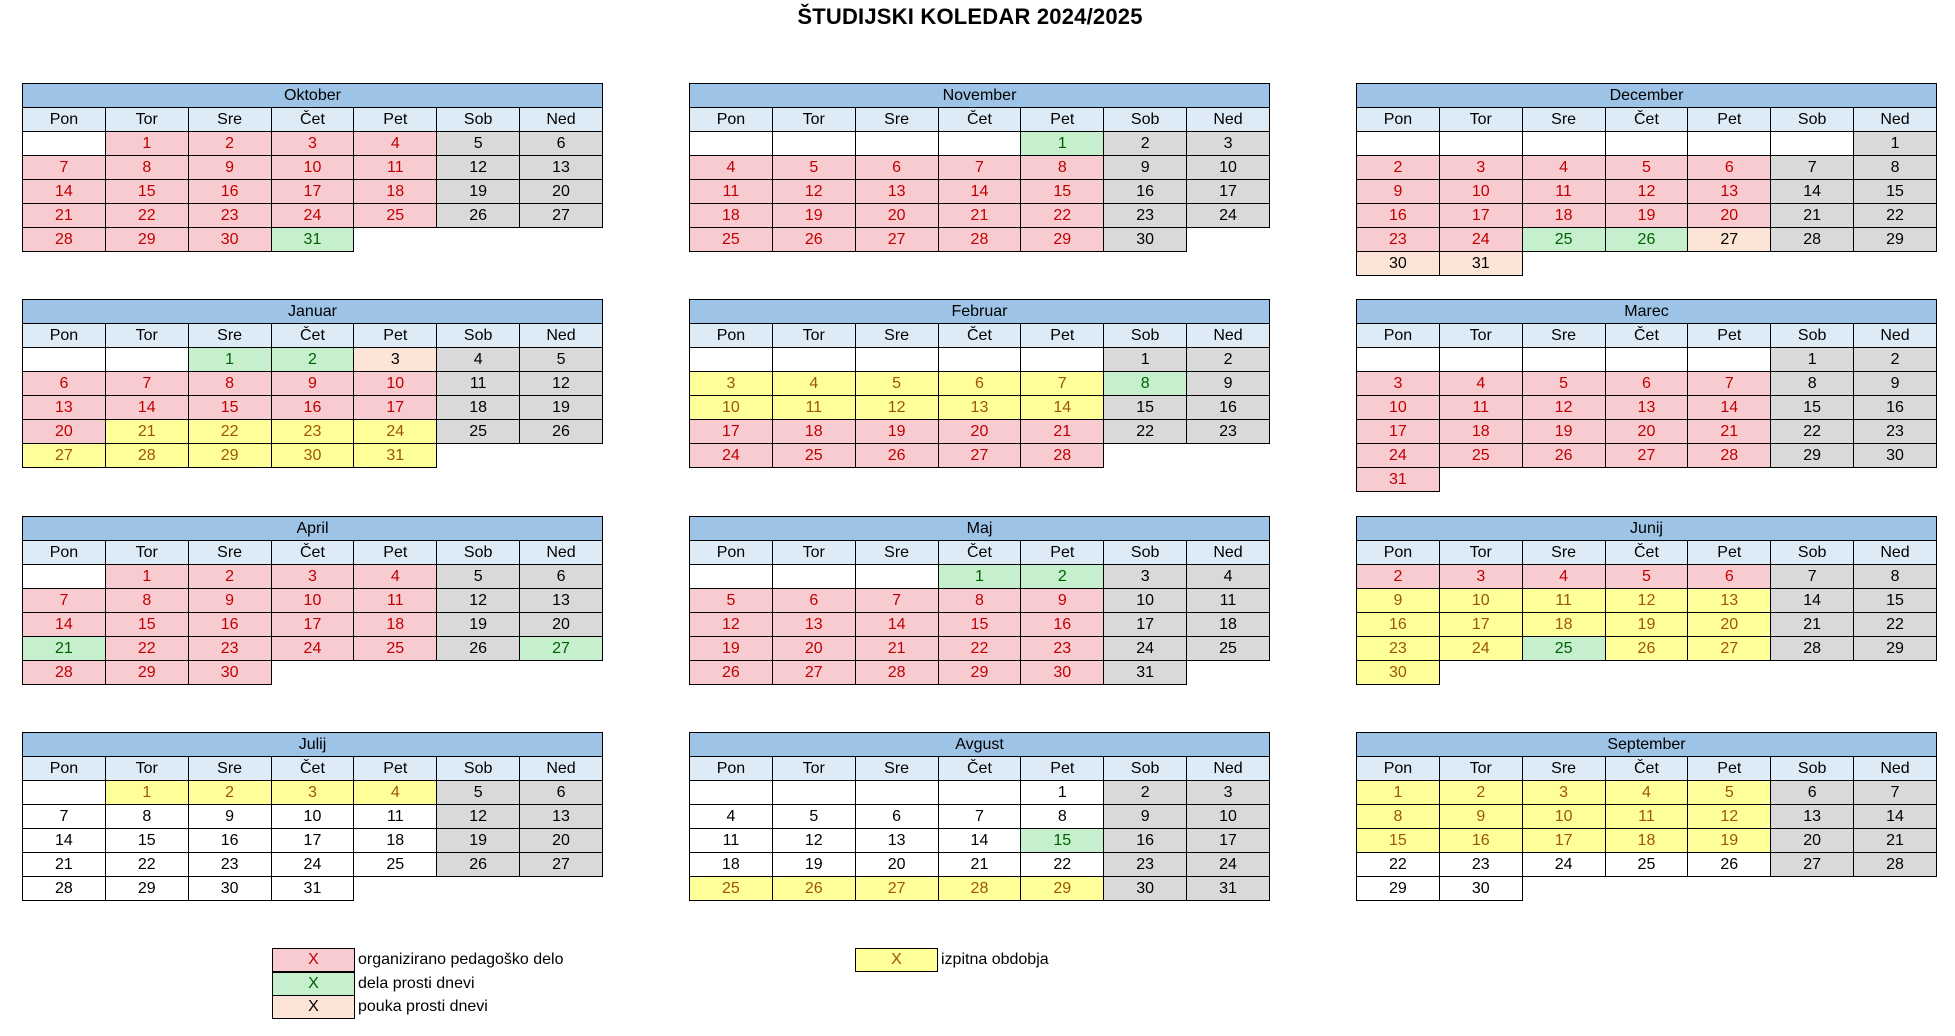  Describe the element at coordinates (1729, 768) in the screenshot. I see `day-name: Pet` at that location.